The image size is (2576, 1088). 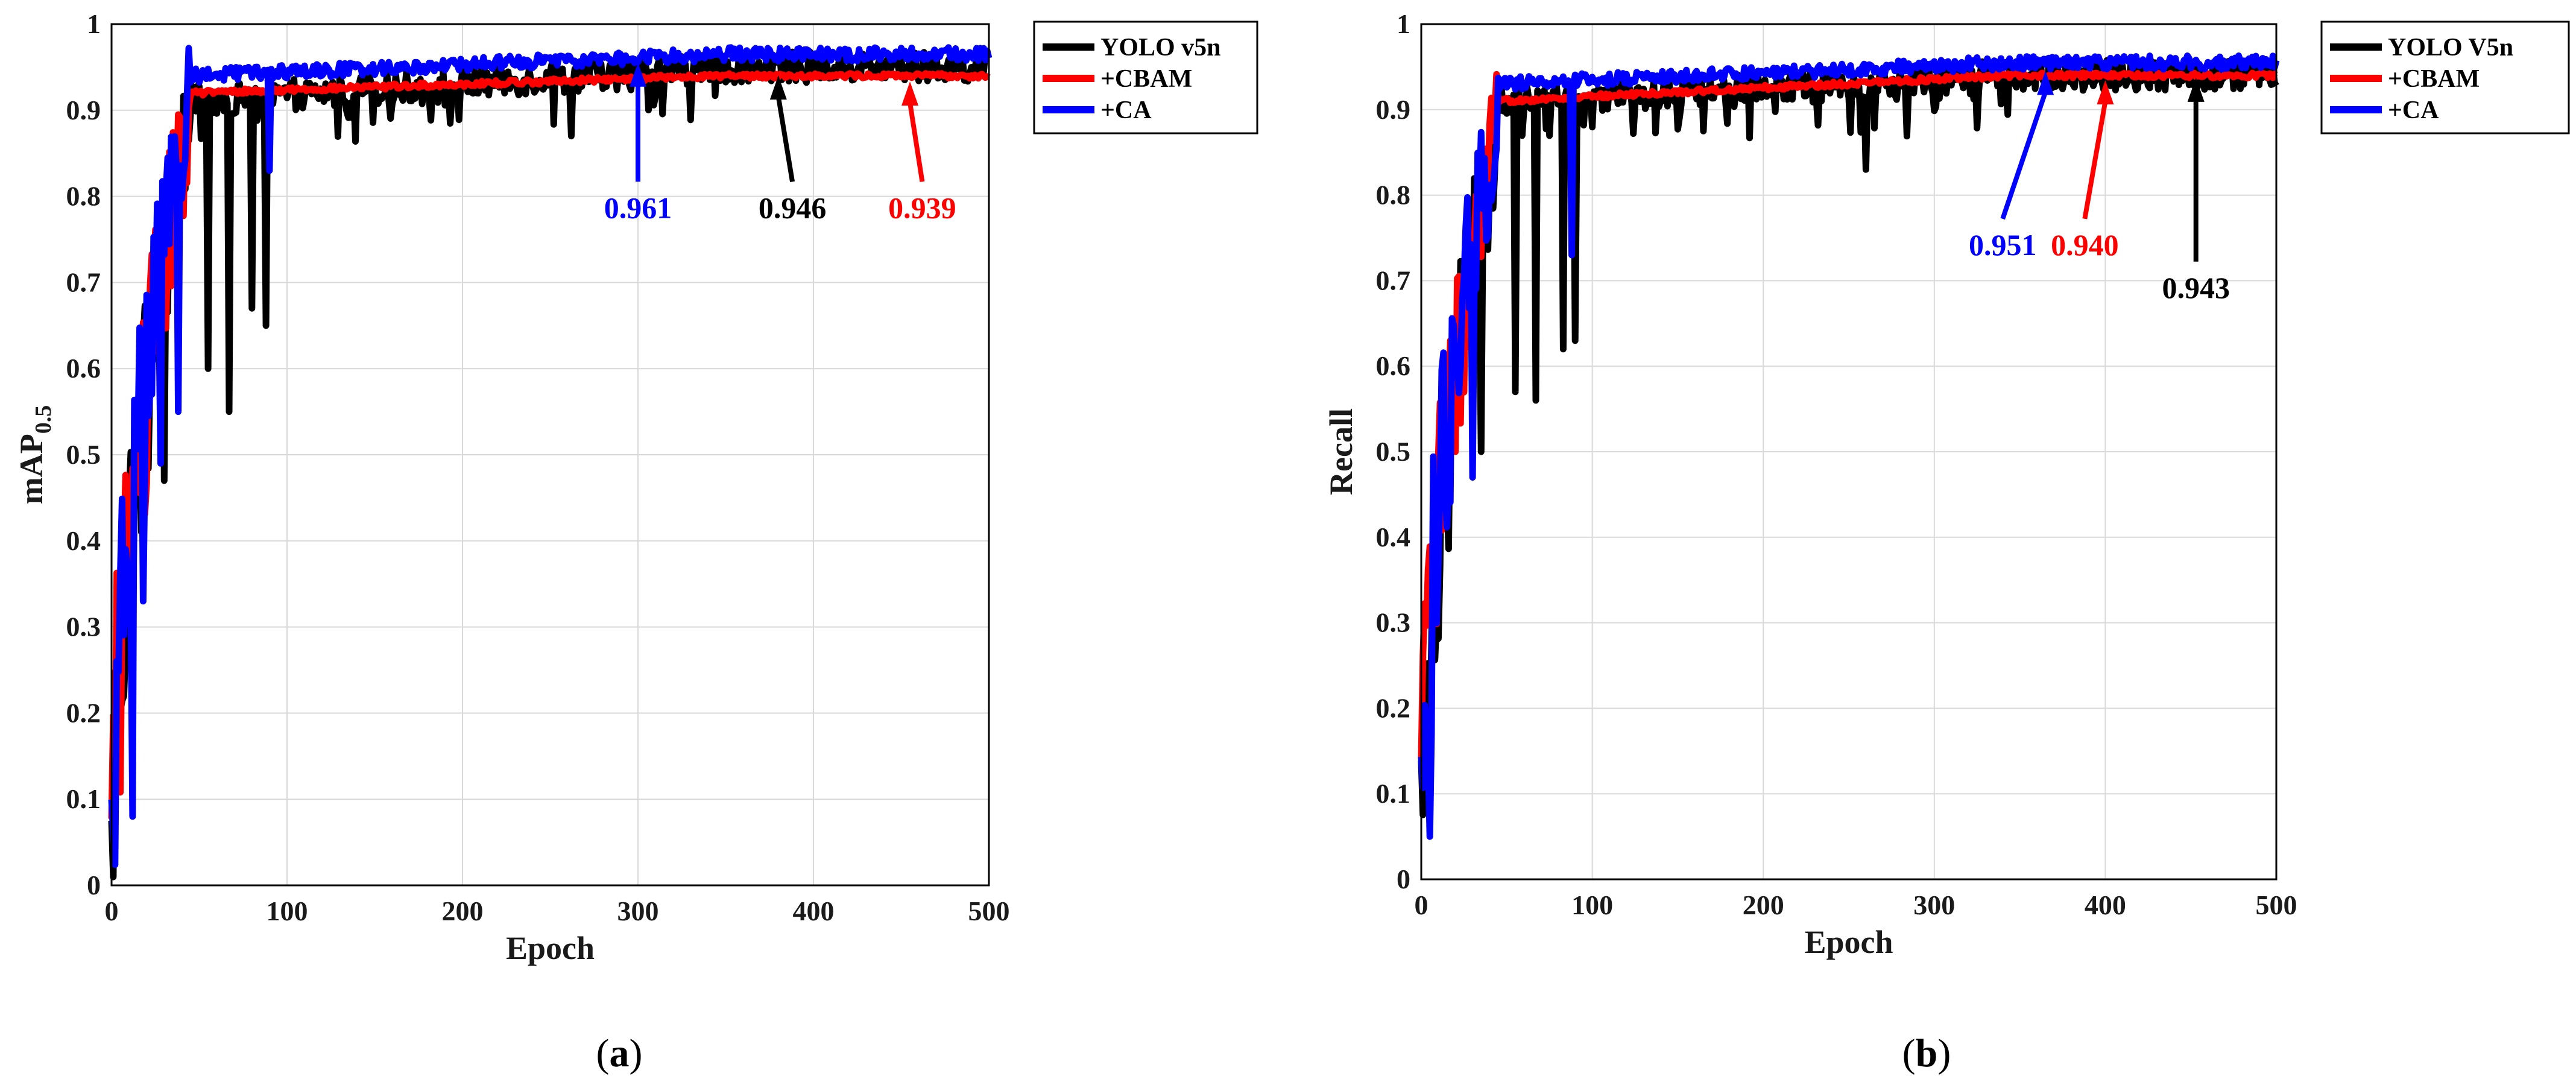 What do you see at coordinates (31, 469) in the screenshot?
I see `y-axis-label-main: mAP` at bounding box center [31, 469].